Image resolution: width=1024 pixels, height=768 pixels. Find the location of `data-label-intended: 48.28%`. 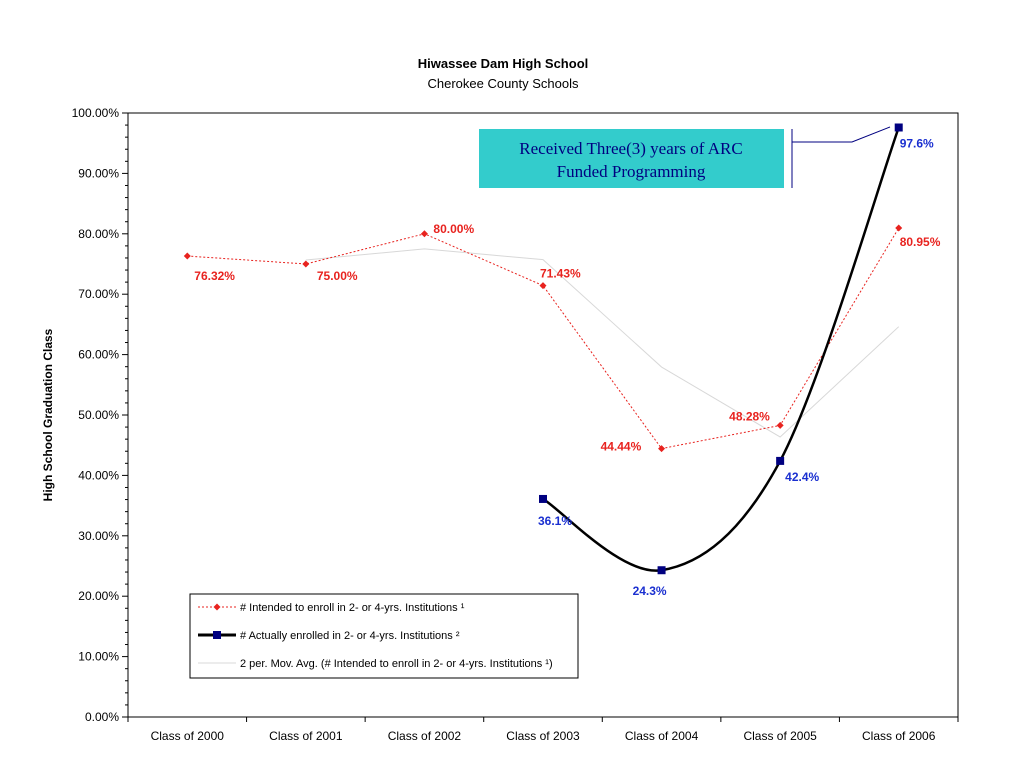

data-label-intended: 48.28% is located at coordinates (749, 416).